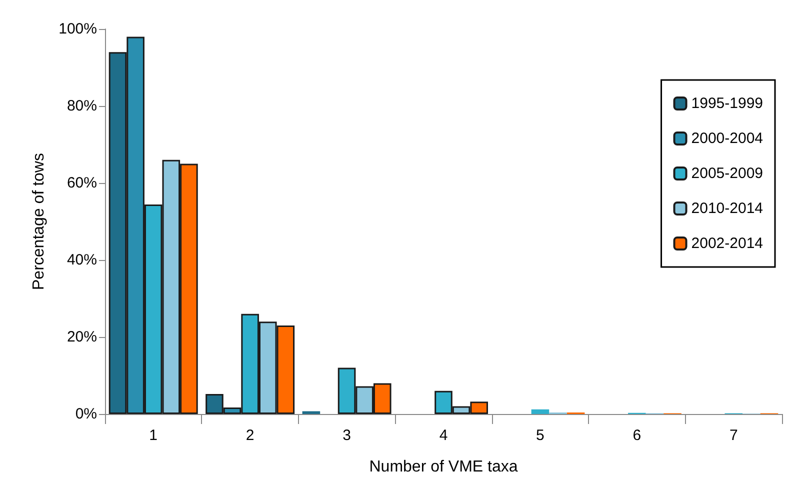 The height and width of the screenshot is (502, 795). What do you see at coordinates (81, 337) in the screenshot?
I see `y-tick-label: 20%` at bounding box center [81, 337].